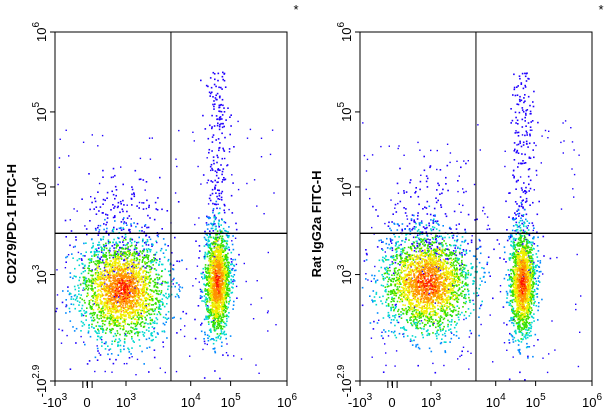 This screenshot has height=417, width=608. What do you see at coordinates (316, 223) in the screenshot?
I see `y-axis-label: Rat IgG2a FITC-H` at bounding box center [316, 223].